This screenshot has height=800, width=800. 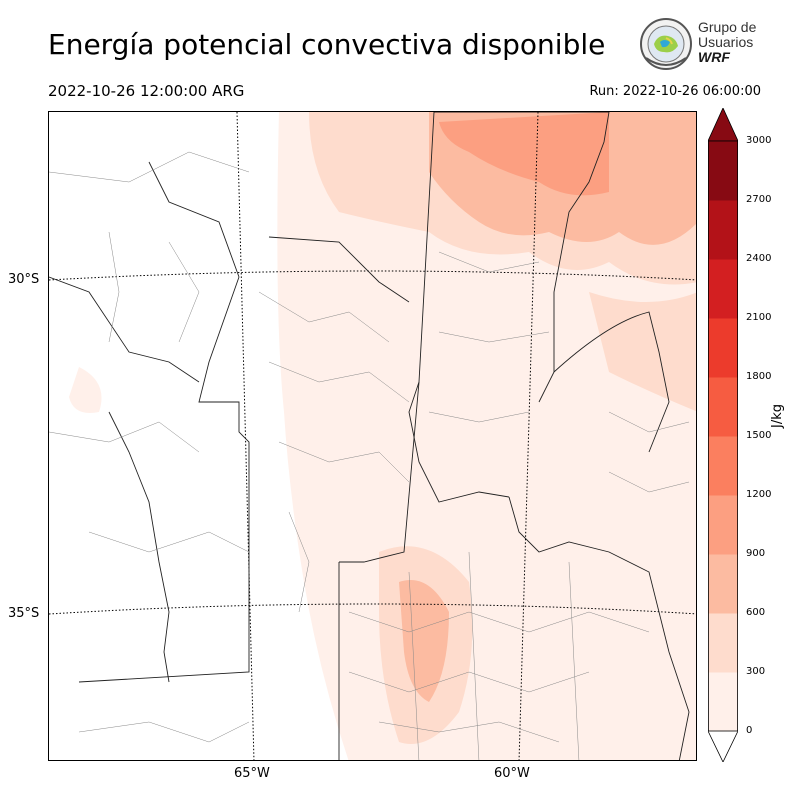 What do you see at coordinates (759, 258) in the screenshot?
I see `colorbar-tick-label: 2400` at bounding box center [759, 258].